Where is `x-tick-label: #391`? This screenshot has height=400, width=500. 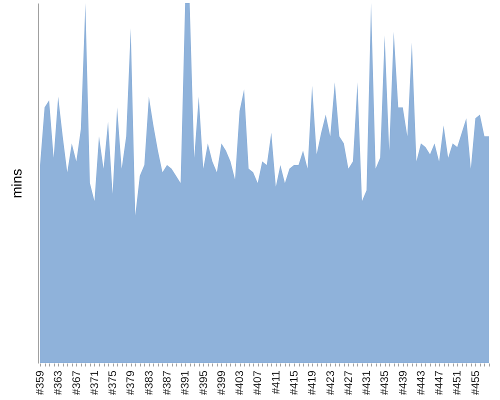
x-tick-label: #391 is located at coordinates (186, 382).